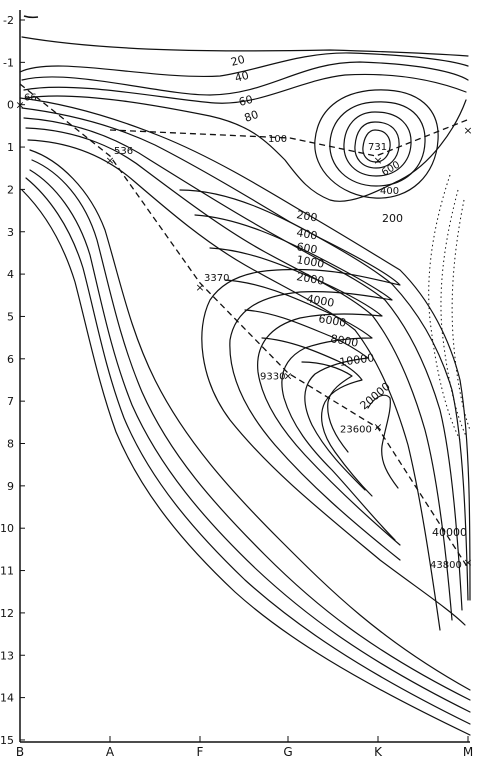 Image resolution: width=477 pixels, height=766 pixels. What do you see at coordinates (110, 752) in the screenshot?
I see `x-tick-label: A` at bounding box center [110, 752].